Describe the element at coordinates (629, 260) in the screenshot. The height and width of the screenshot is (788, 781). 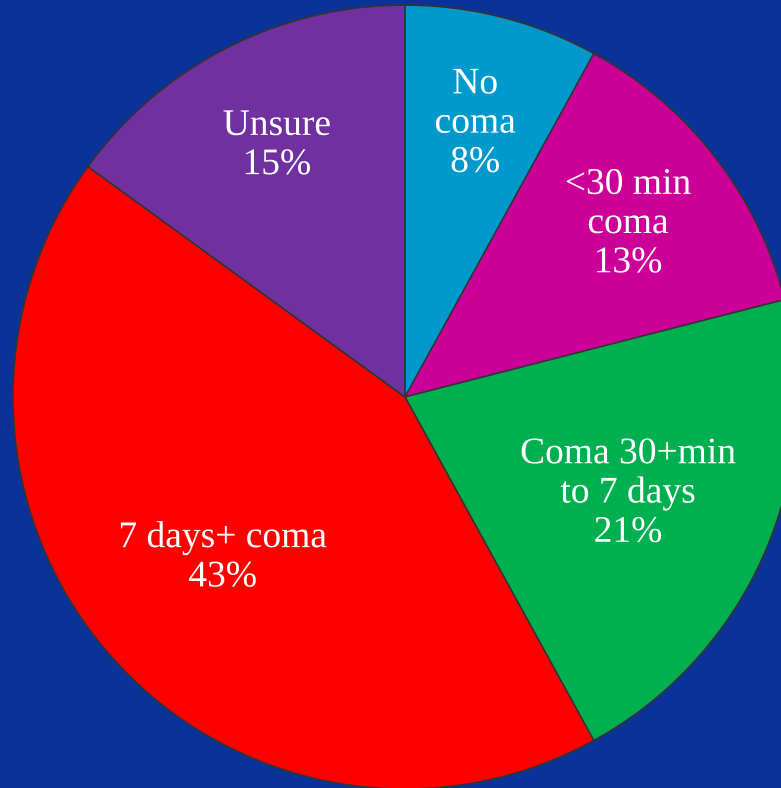
I see `data-label: 13%` at that location.